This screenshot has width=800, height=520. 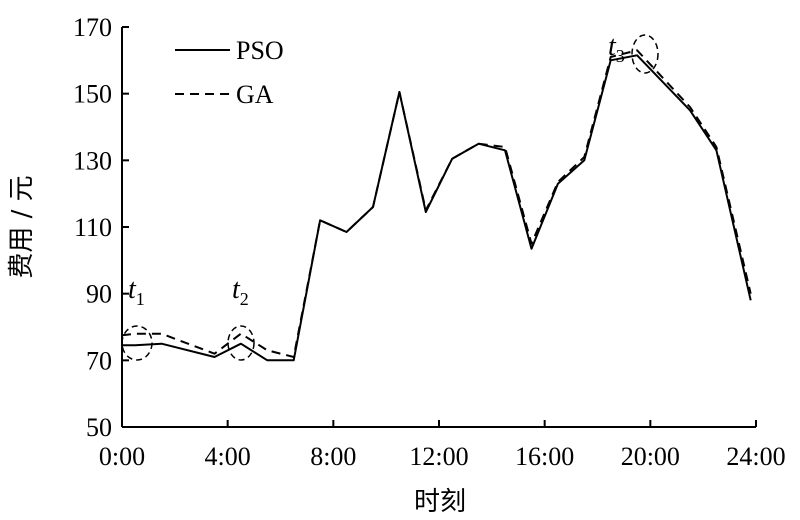 I want to click on t1-highlight-circle, so click(x=137, y=343).